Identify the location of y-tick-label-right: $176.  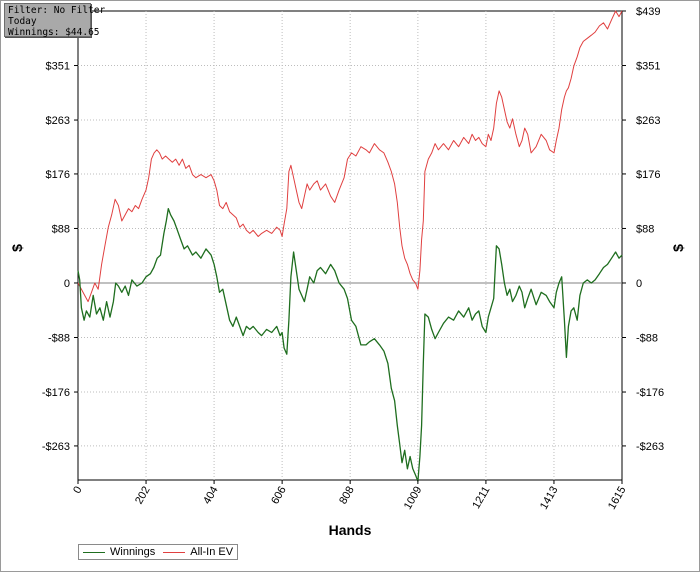
(648, 175).